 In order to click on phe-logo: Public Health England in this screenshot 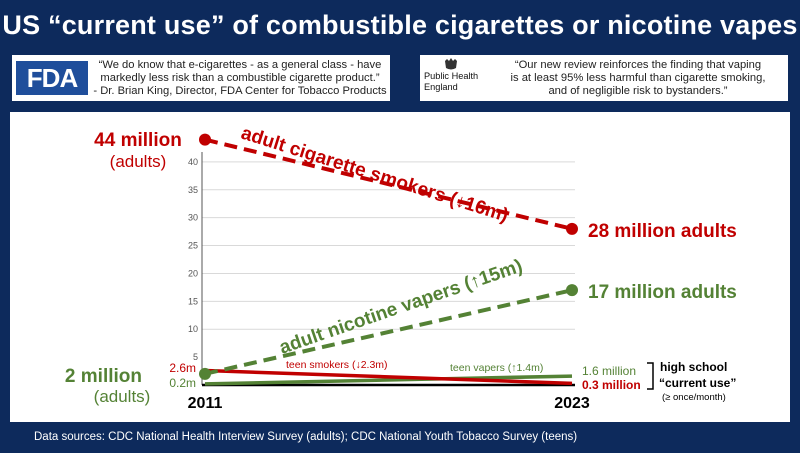, I will do `click(456, 78)`.